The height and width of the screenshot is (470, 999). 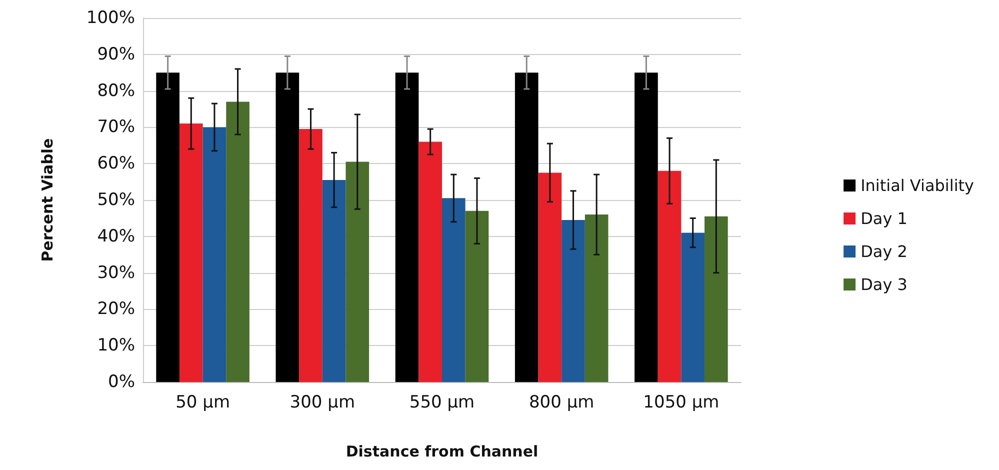 What do you see at coordinates (116, 54) in the screenshot?
I see `y-tick-label: 90%` at bounding box center [116, 54].